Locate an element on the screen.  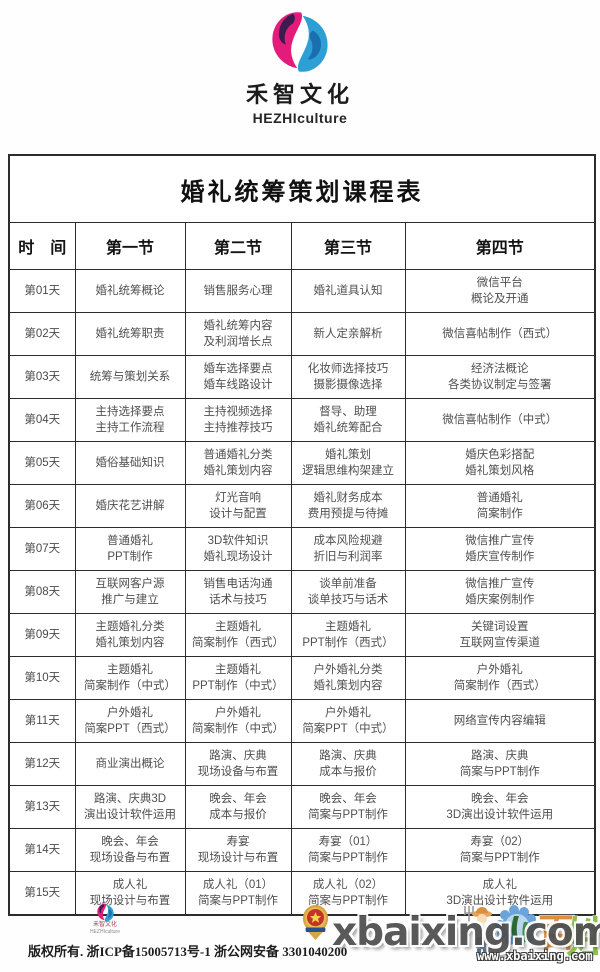
baixing-mascot-graphic: 百 姓 is located at coordinates (531, 934).